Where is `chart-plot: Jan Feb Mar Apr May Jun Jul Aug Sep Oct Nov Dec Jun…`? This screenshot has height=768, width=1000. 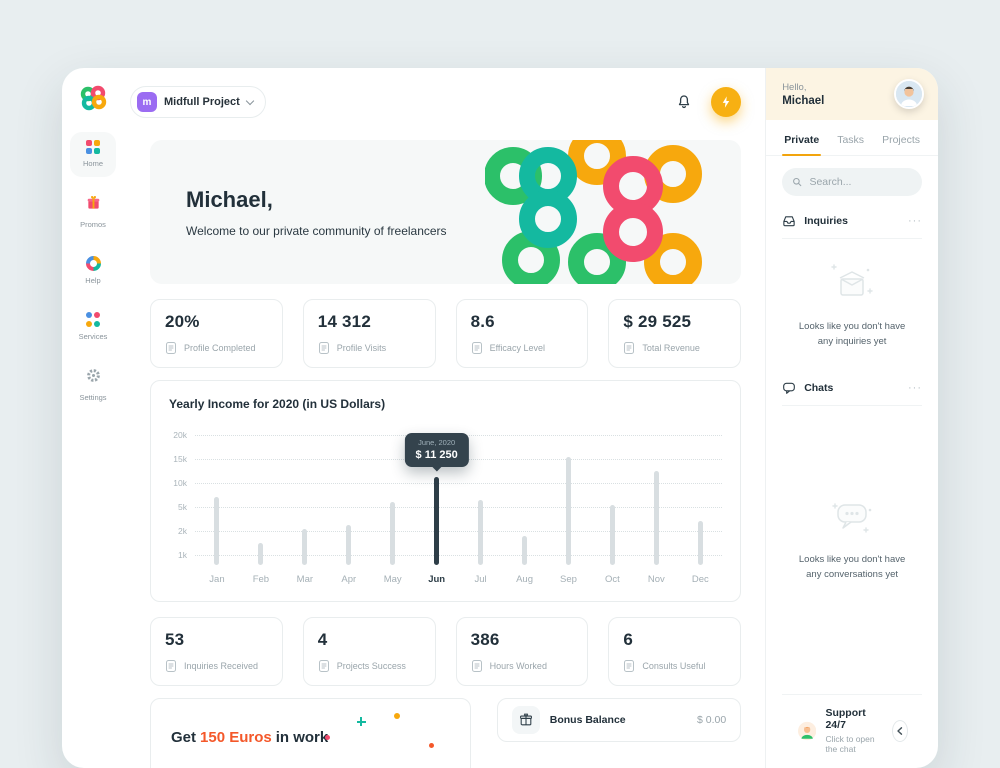 chart-plot: Jan Feb Mar Apr May Jun Jul Aug Sep Oct Nov Dec Jun… is located at coordinates (459, 510).